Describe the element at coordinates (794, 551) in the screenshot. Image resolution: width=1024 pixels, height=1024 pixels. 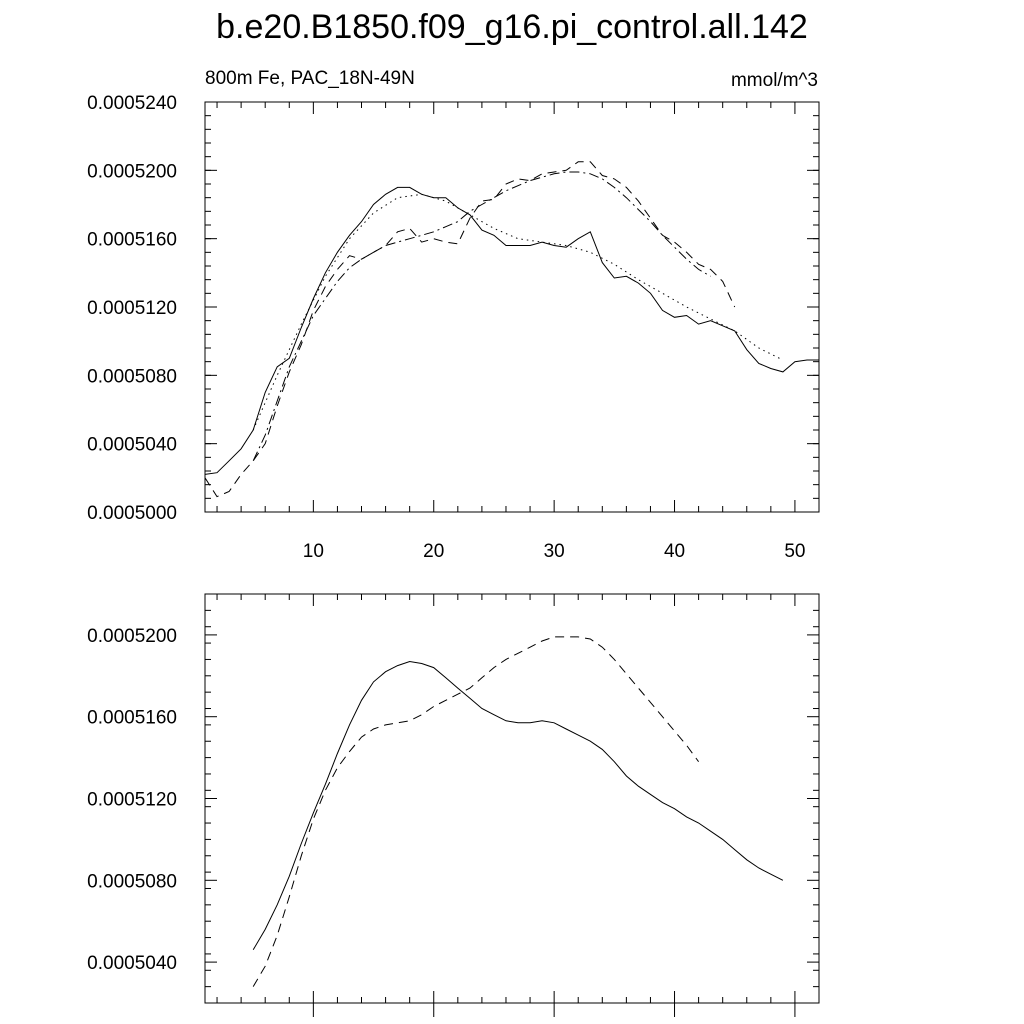
I see `x-tick-label: 50` at that location.